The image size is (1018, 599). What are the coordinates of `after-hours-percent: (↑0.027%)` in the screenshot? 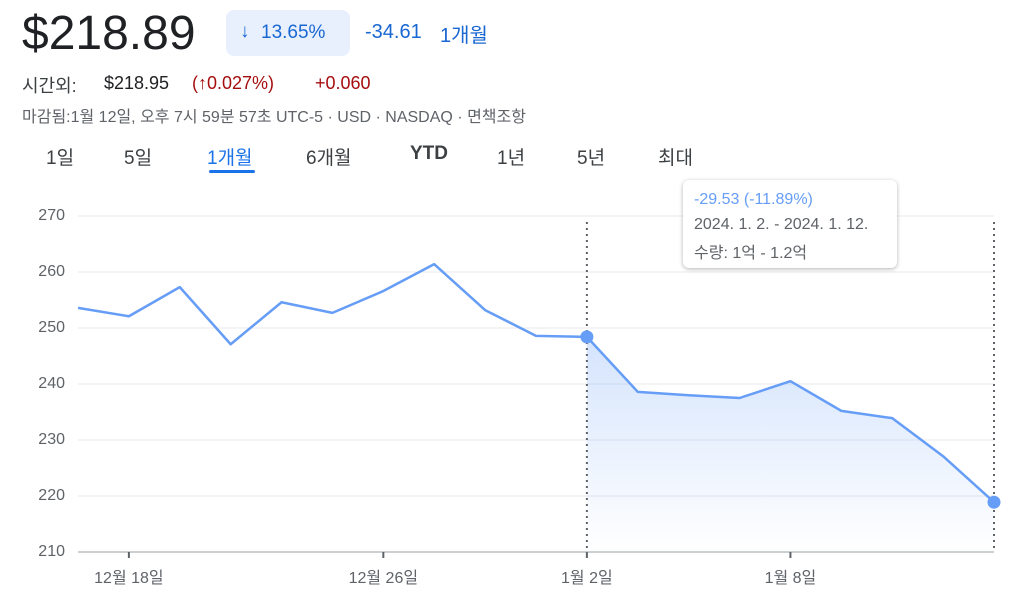 It's located at (233, 83).